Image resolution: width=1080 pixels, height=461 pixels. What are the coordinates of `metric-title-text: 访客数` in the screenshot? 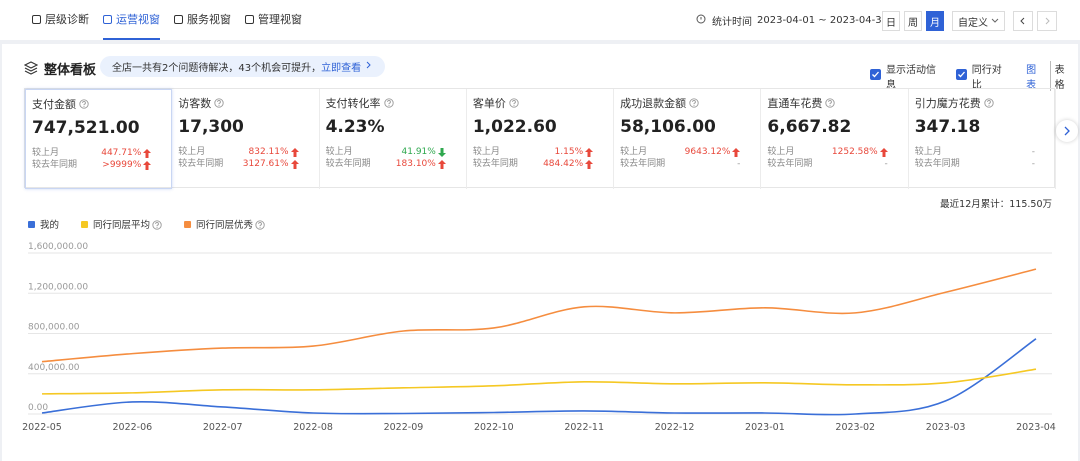 It's located at (194, 103).